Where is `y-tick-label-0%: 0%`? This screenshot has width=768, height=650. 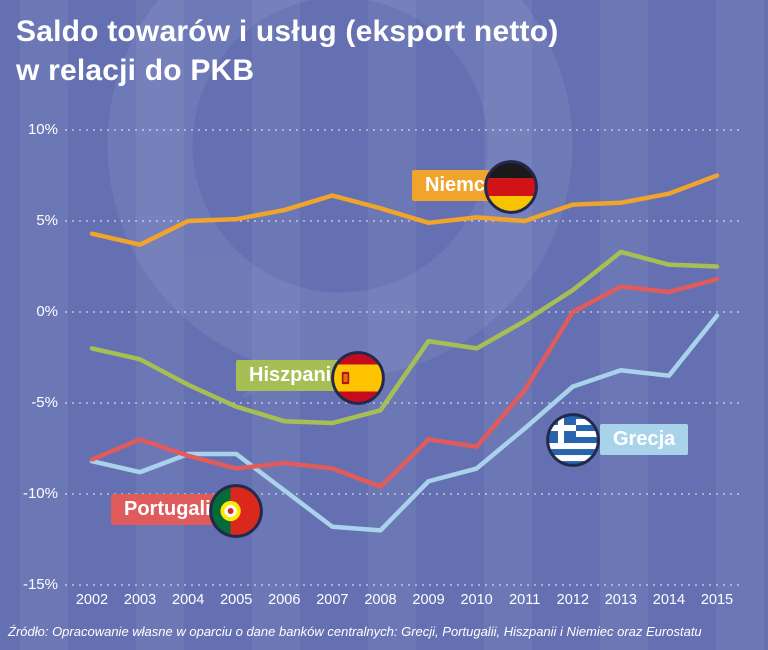
y-tick-label-0%: 0% is located at coordinates (47, 311).